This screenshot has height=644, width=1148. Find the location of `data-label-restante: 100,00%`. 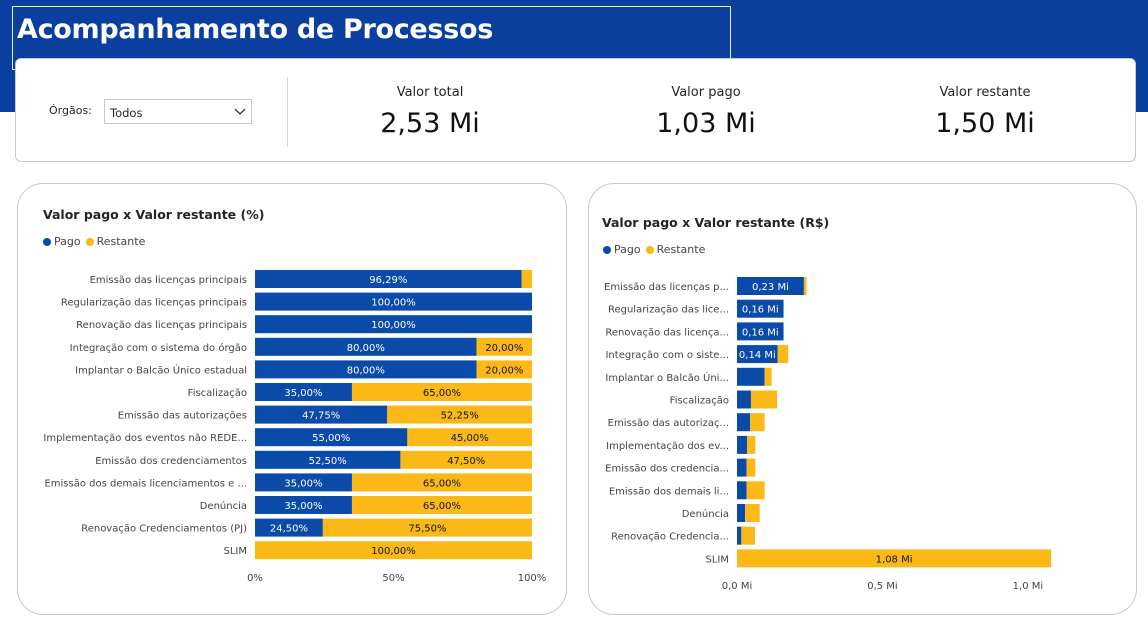

data-label-restante: 100,00% is located at coordinates (393, 551).